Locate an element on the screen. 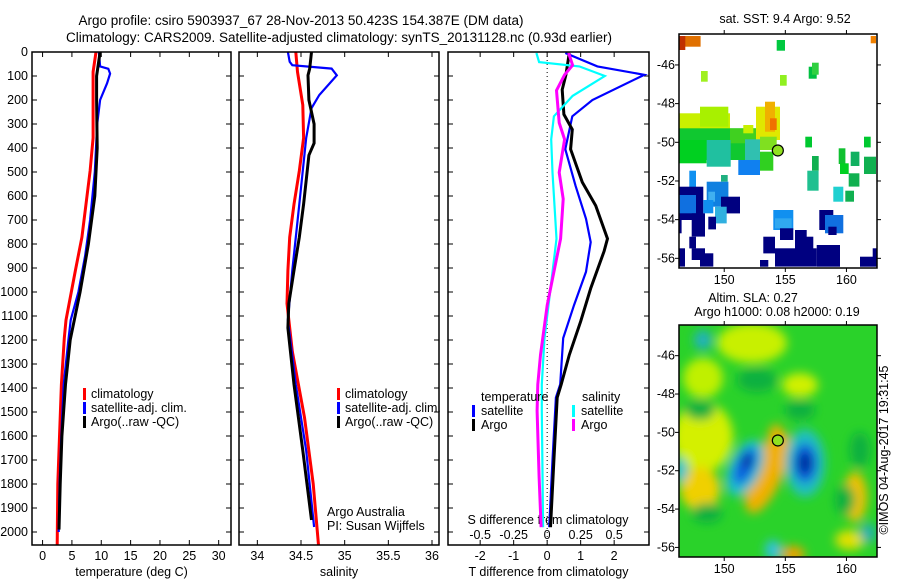  sla-map-axes: 150 155 160 -46 -48 -50 -52 -54 -56 is located at coordinates (769, 448).